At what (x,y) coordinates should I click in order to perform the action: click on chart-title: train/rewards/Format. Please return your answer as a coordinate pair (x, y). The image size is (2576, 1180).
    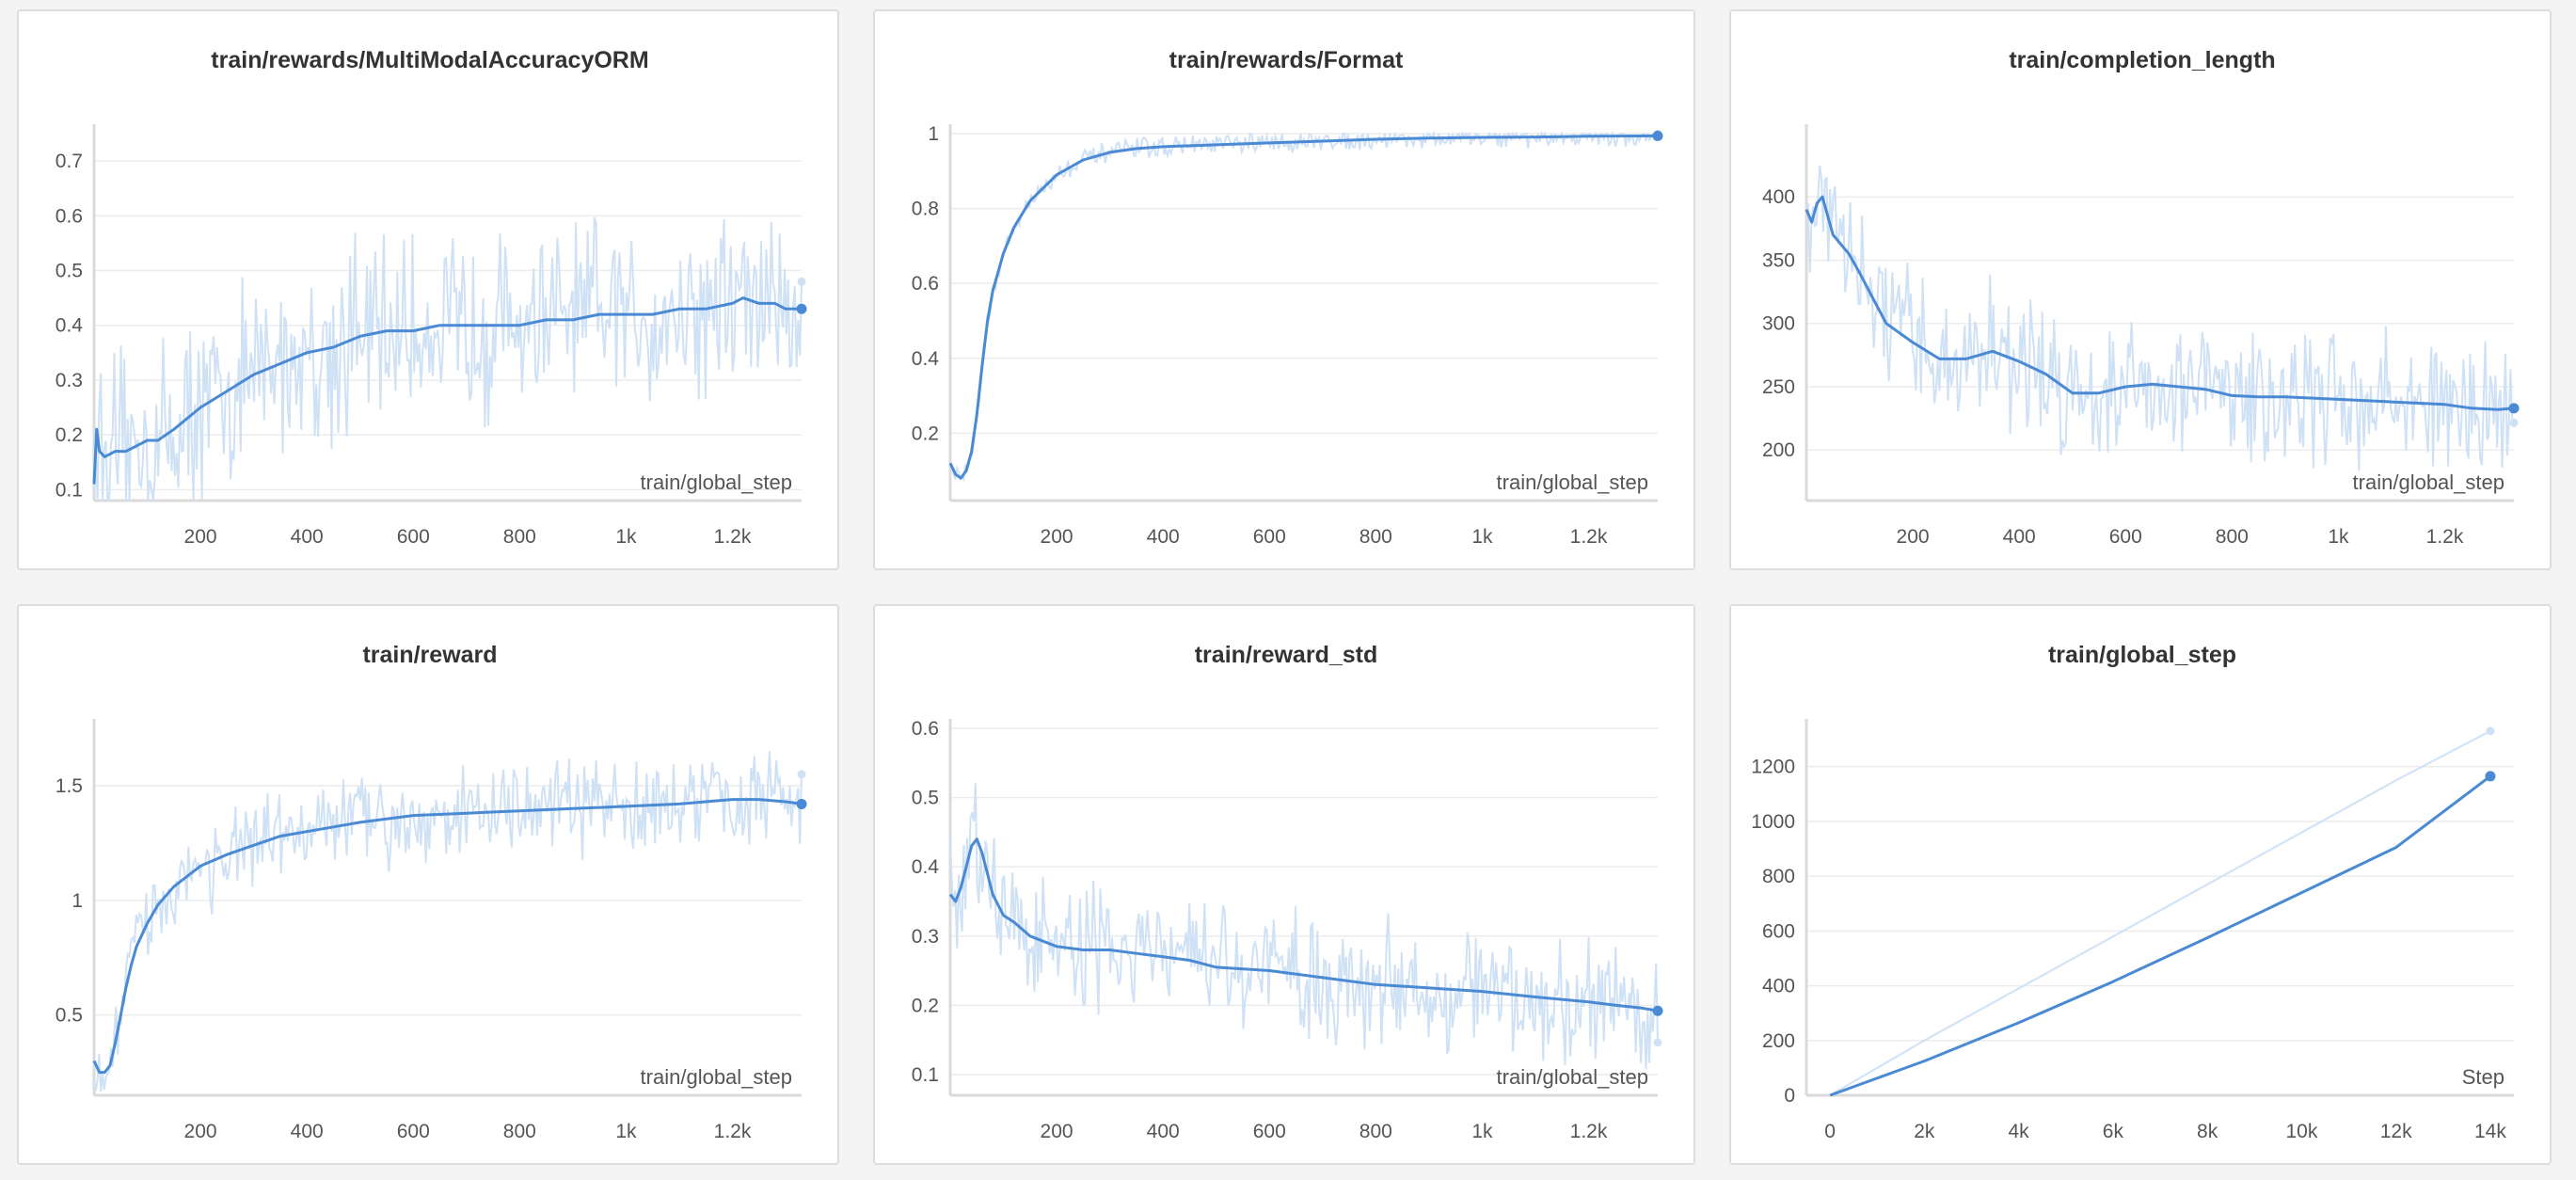
    Looking at the image, I should click on (1286, 60).